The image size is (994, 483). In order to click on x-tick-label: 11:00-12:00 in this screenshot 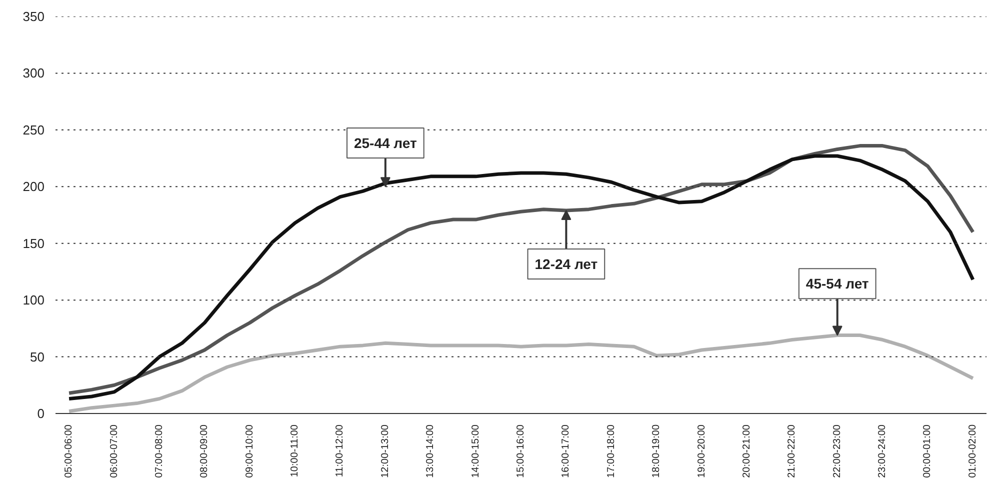, I will do `click(340, 451)`.